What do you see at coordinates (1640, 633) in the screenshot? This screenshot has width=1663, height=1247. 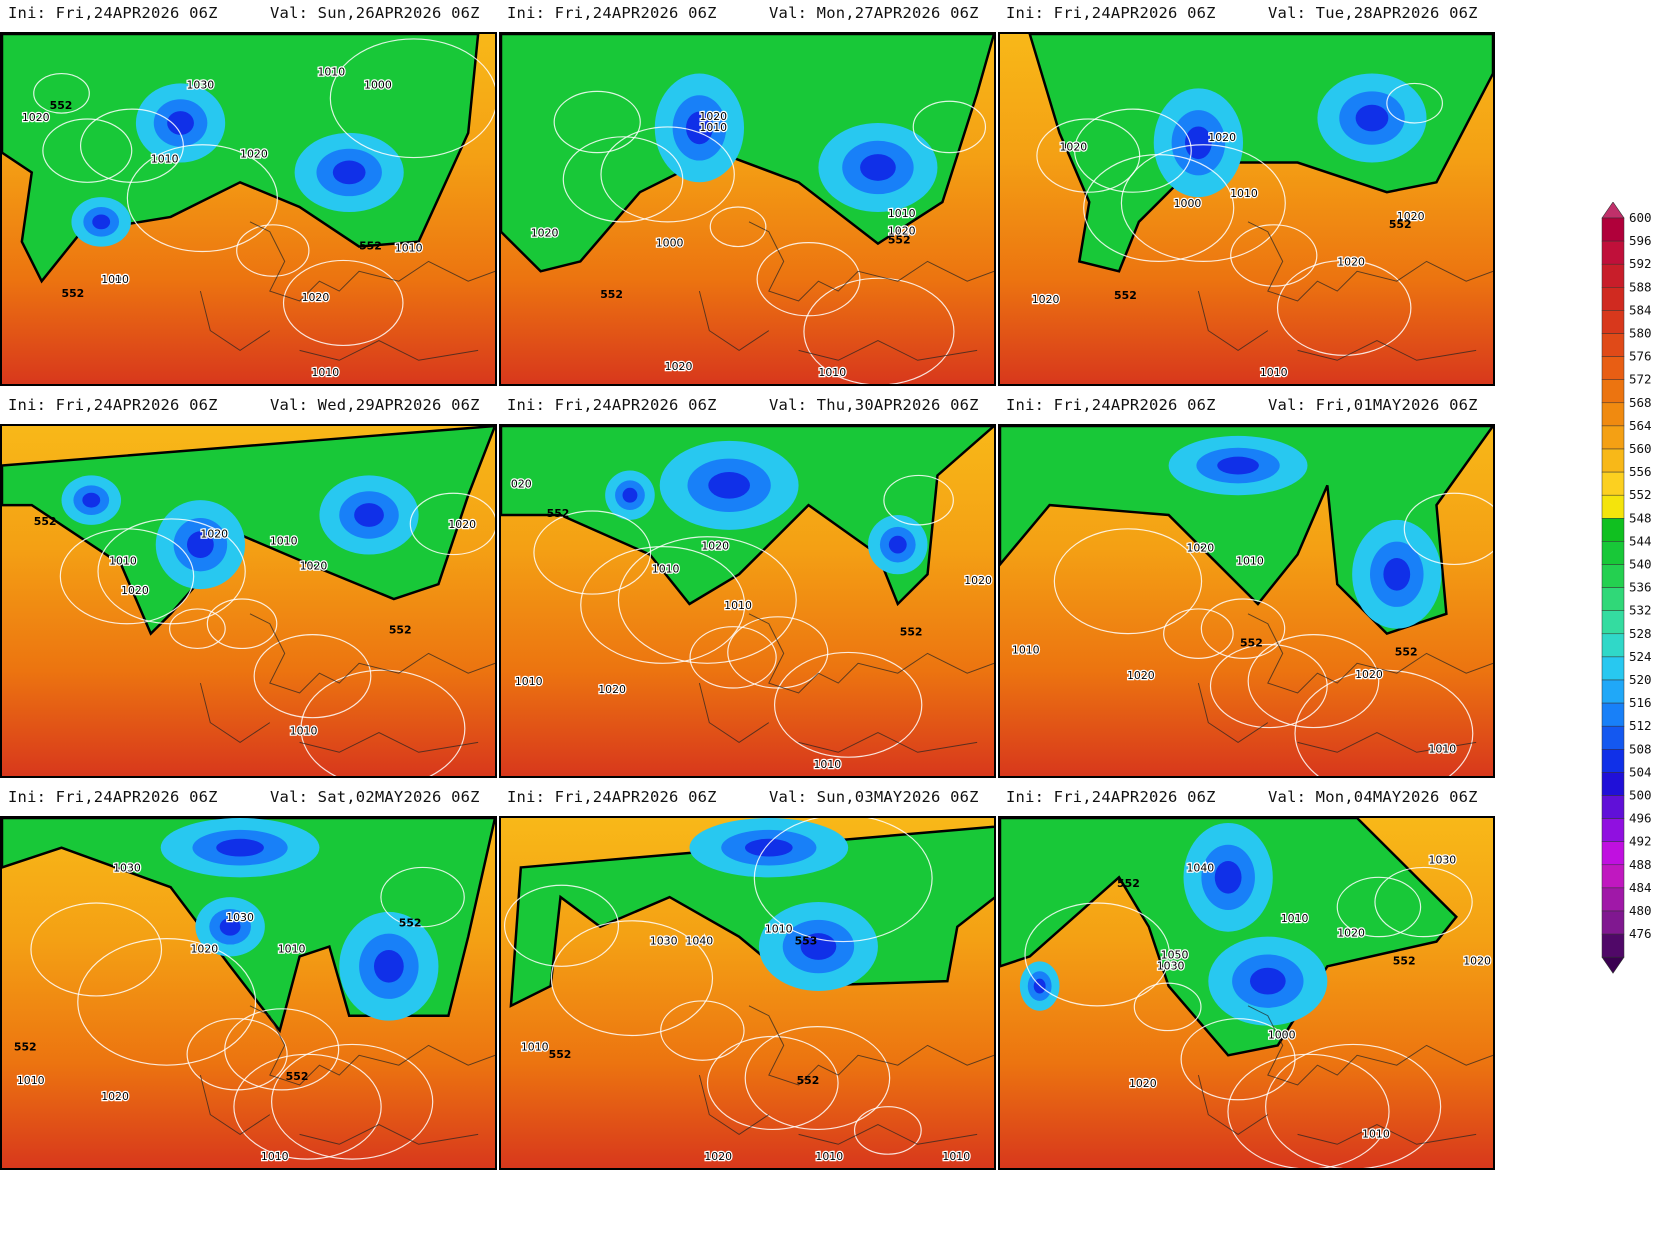 I see `colorbar-tick-label: 528` at bounding box center [1640, 633].